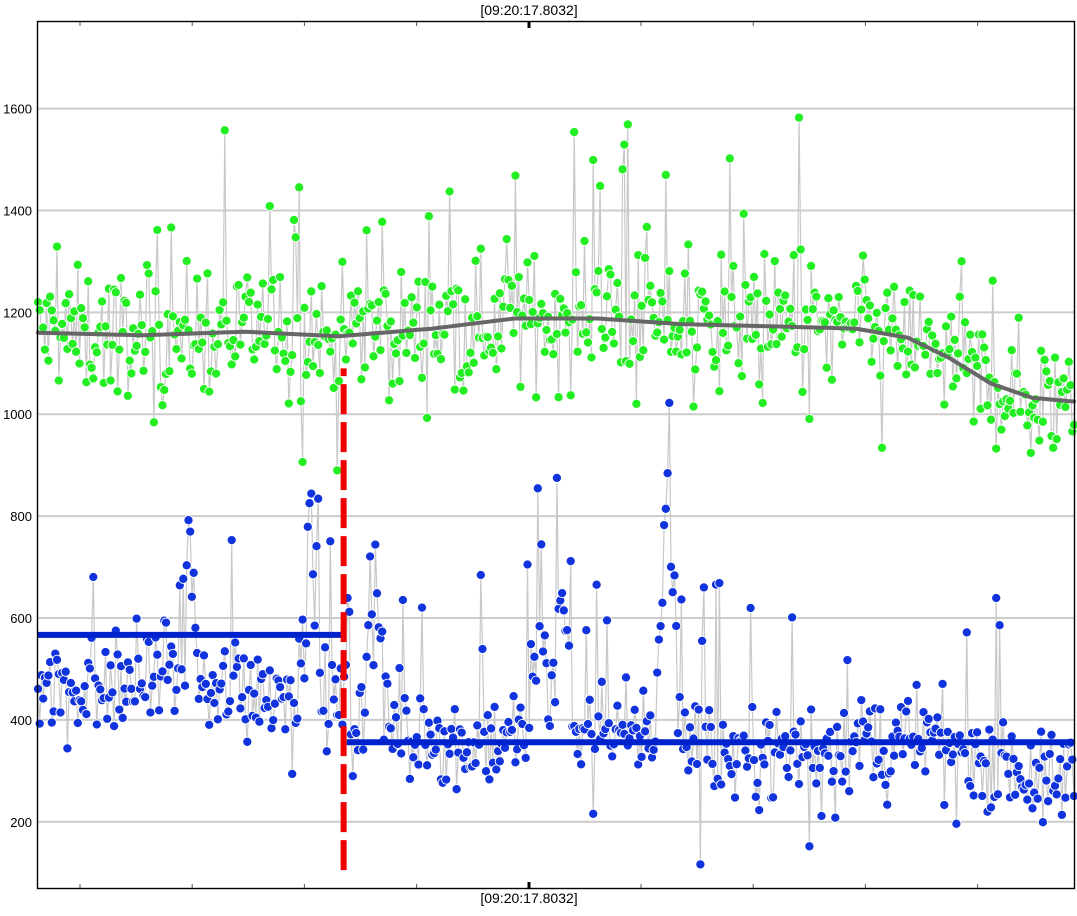 This screenshot has height=916, width=1077. Describe the element at coordinates (528, 10) in the screenshot. I see `top-time-label: [09:20:17.8032]` at that location.